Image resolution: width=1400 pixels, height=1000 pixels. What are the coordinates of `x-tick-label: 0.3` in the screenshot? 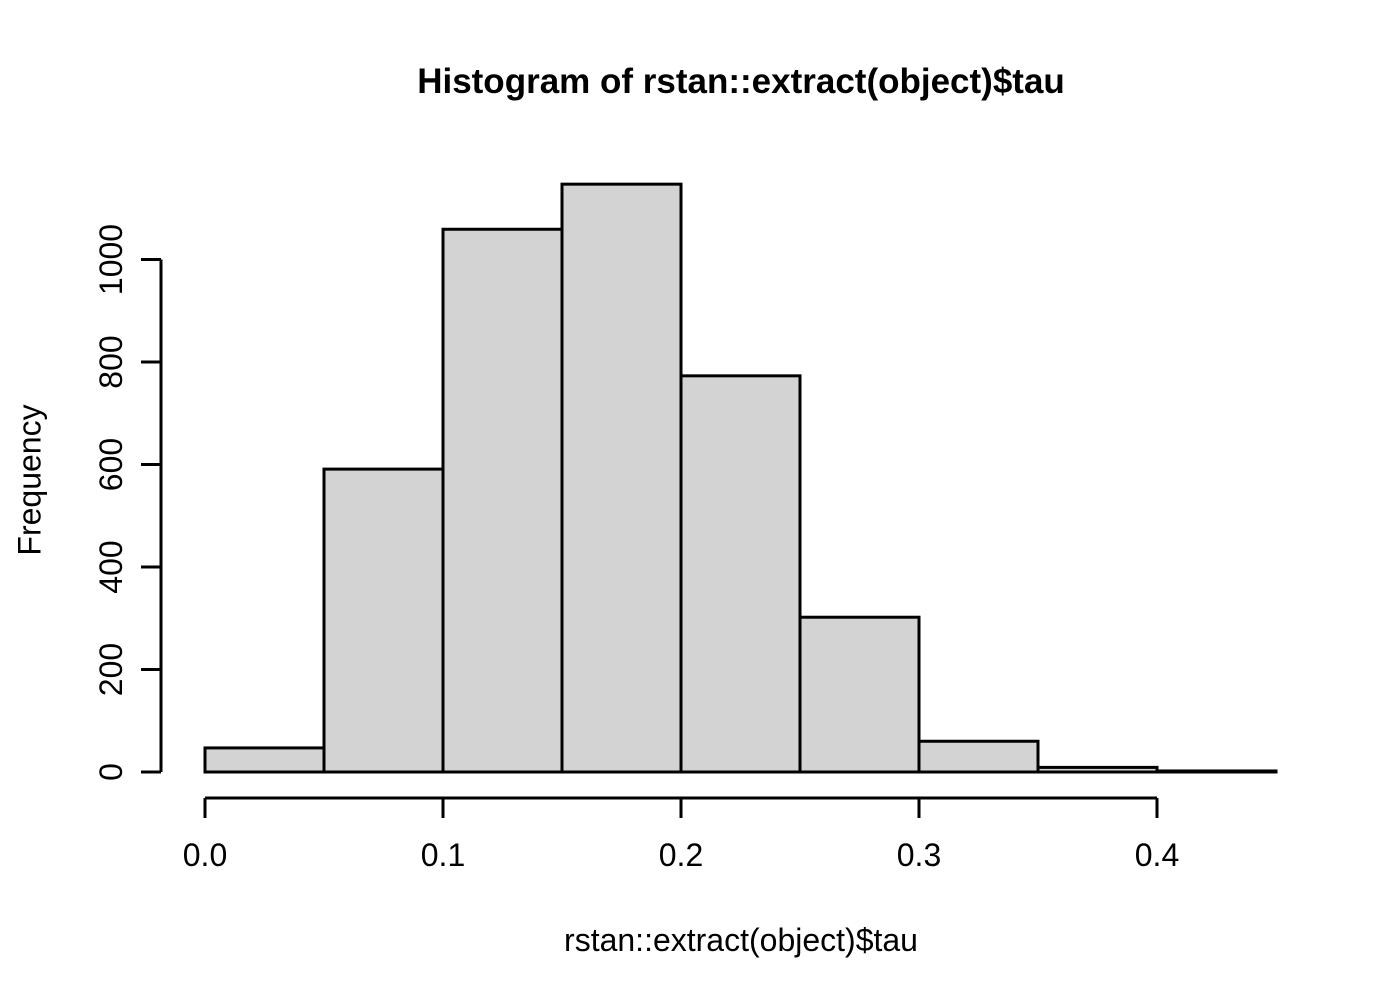 It's located at (919, 855).